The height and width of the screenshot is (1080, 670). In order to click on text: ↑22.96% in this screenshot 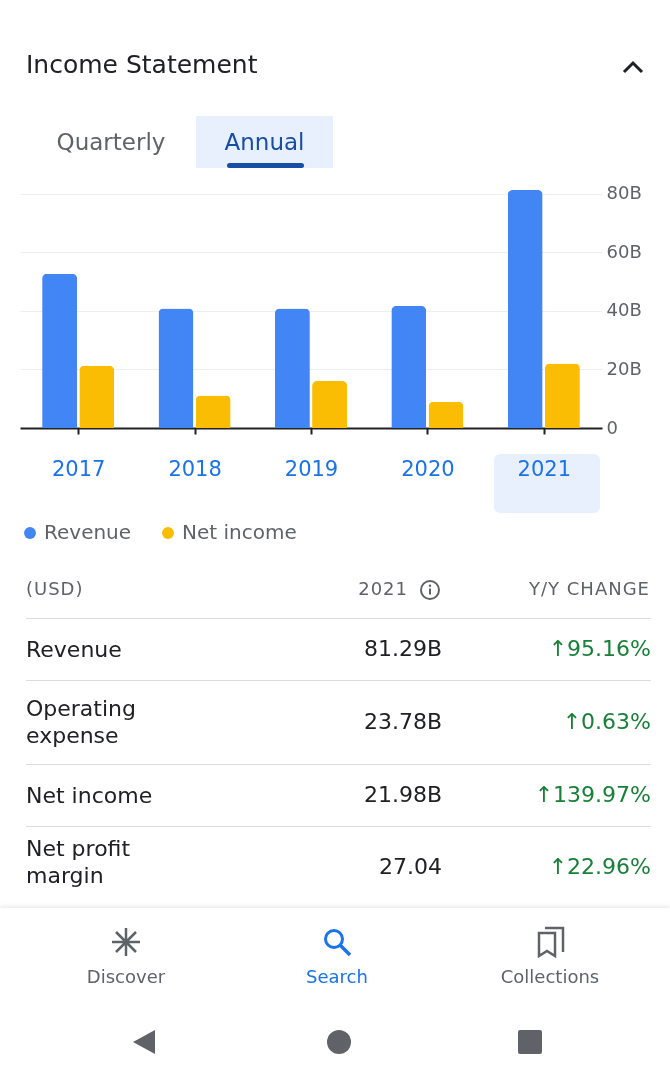, I will do `click(599, 866)`.